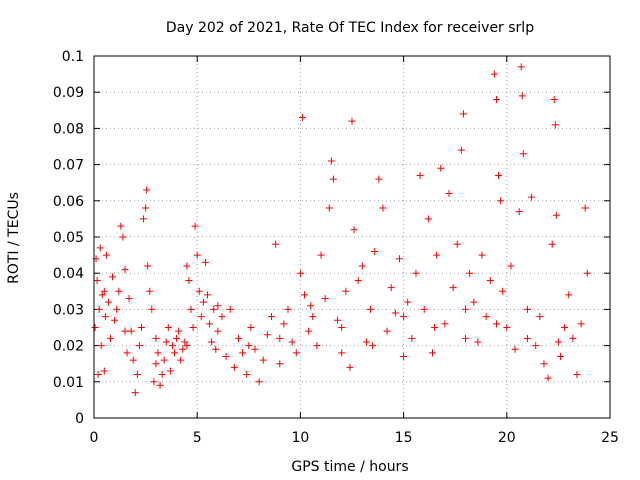 This screenshot has height=480, width=640. Describe the element at coordinates (197, 438) in the screenshot. I see `x-tick-label: 5` at that location.